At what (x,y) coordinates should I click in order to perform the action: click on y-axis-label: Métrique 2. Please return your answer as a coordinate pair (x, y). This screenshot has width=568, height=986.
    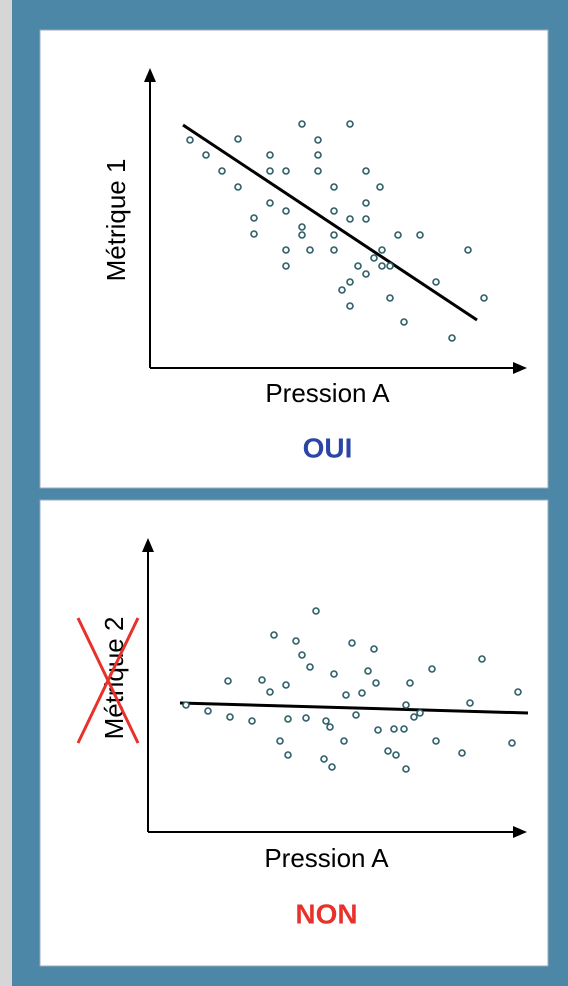
    Looking at the image, I should click on (114, 678).